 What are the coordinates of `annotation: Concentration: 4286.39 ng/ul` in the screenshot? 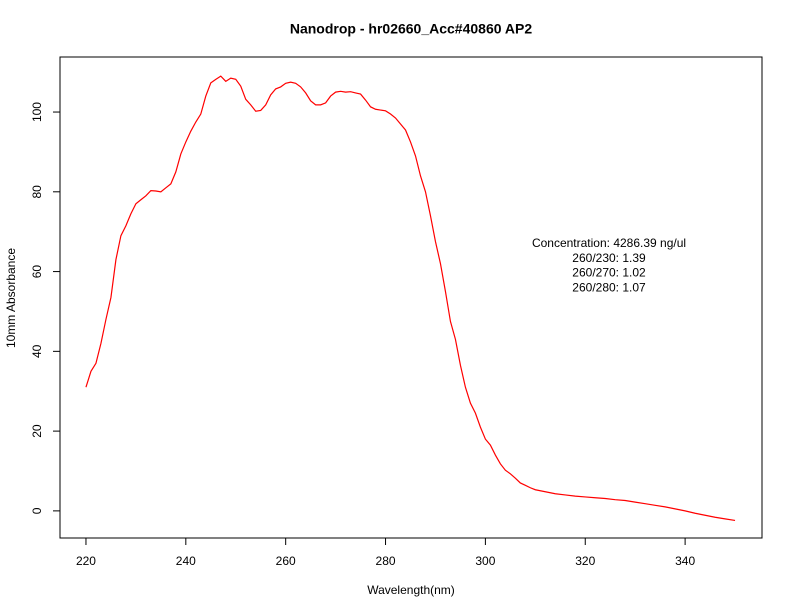 It's located at (609, 243).